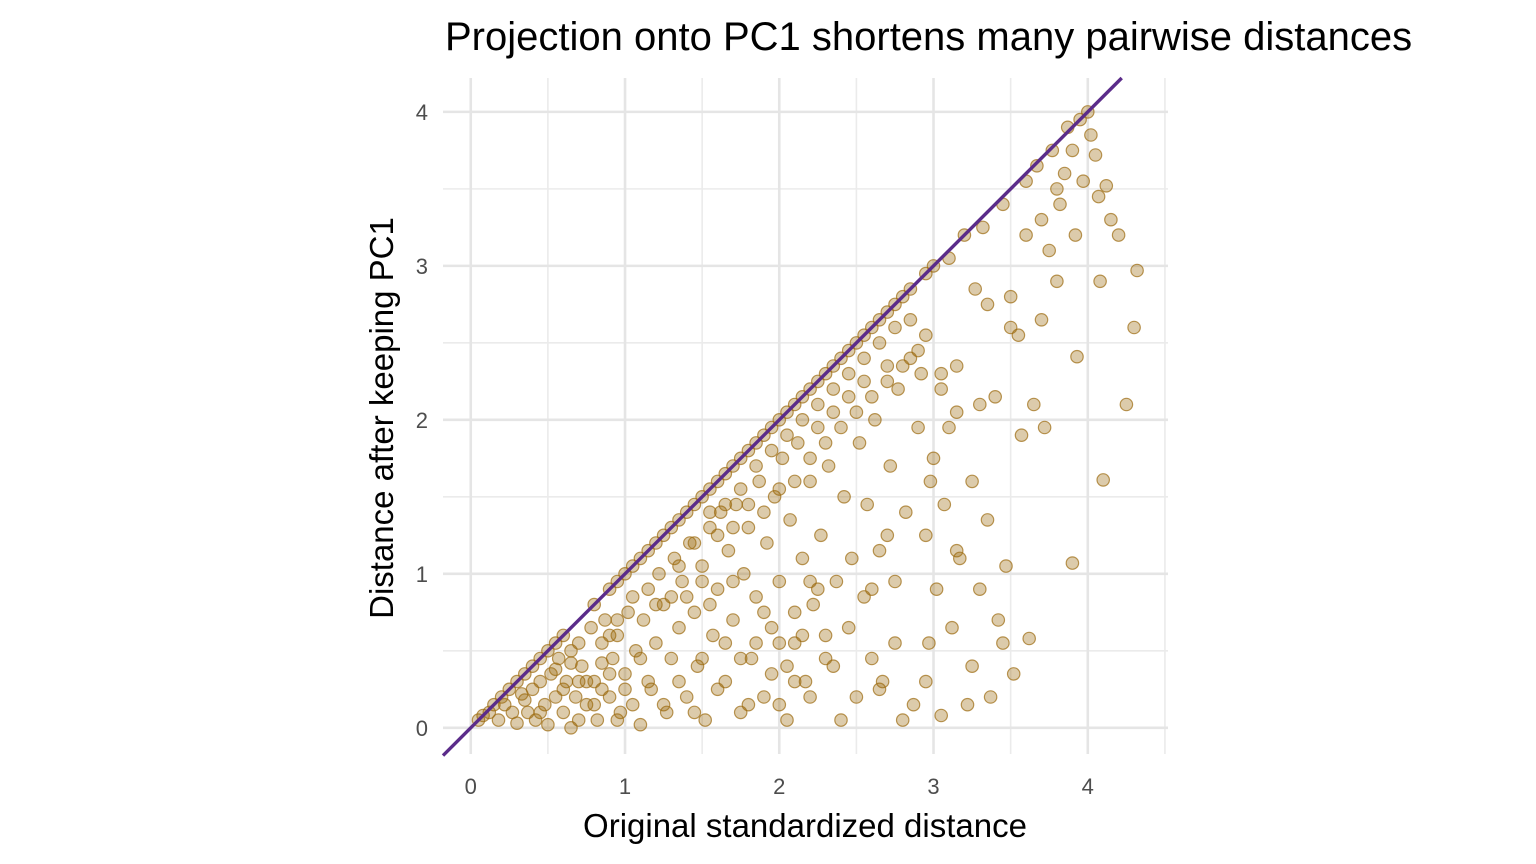 The height and width of the screenshot is (864, 1536). What do you see at coordinates (381, 418) in the screenshot?
I see `y-axis-title: Distance after keeping PC1` at bounding box center [381, 418].